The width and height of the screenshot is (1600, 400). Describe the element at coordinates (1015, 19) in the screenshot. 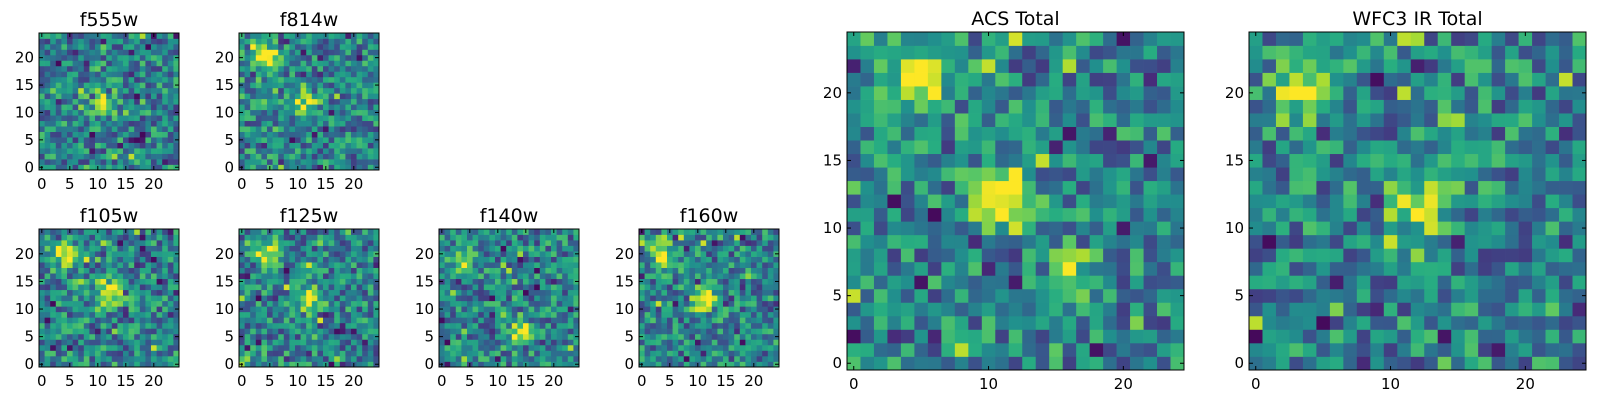

I see `panel-title: ACS Total` at that location.